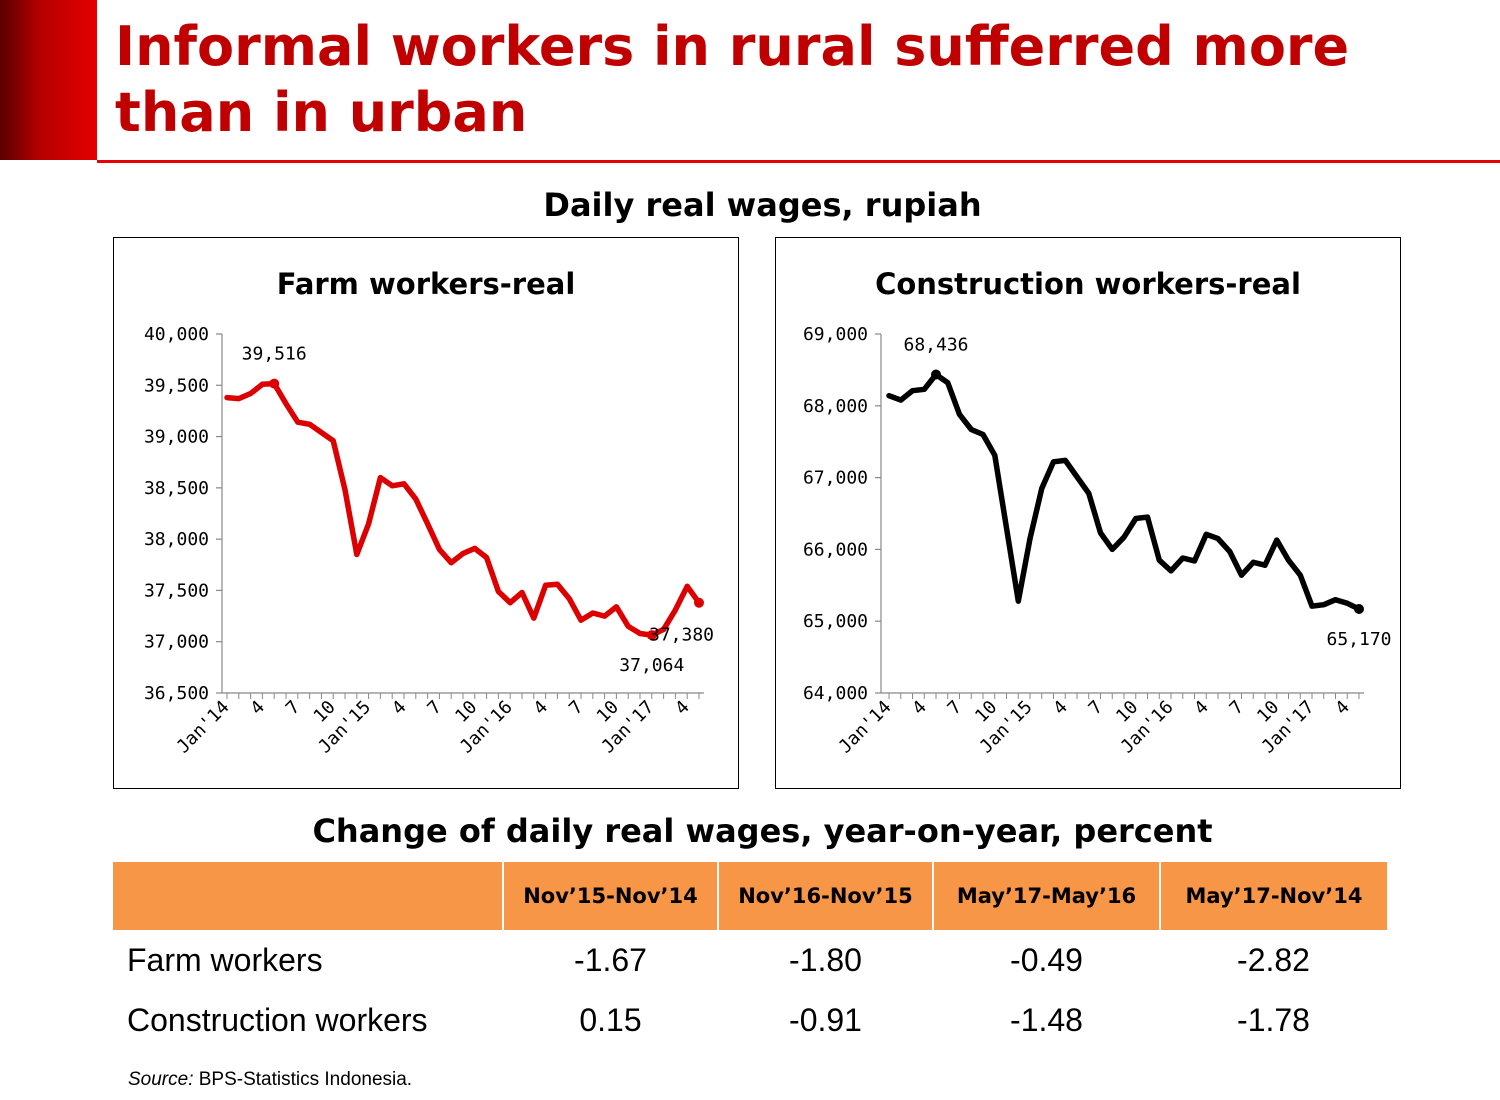 Image resolution: width=1500 pixels, height=1100 pixels. I want to click on y-tick-label: 38,000, so click(176, 539).